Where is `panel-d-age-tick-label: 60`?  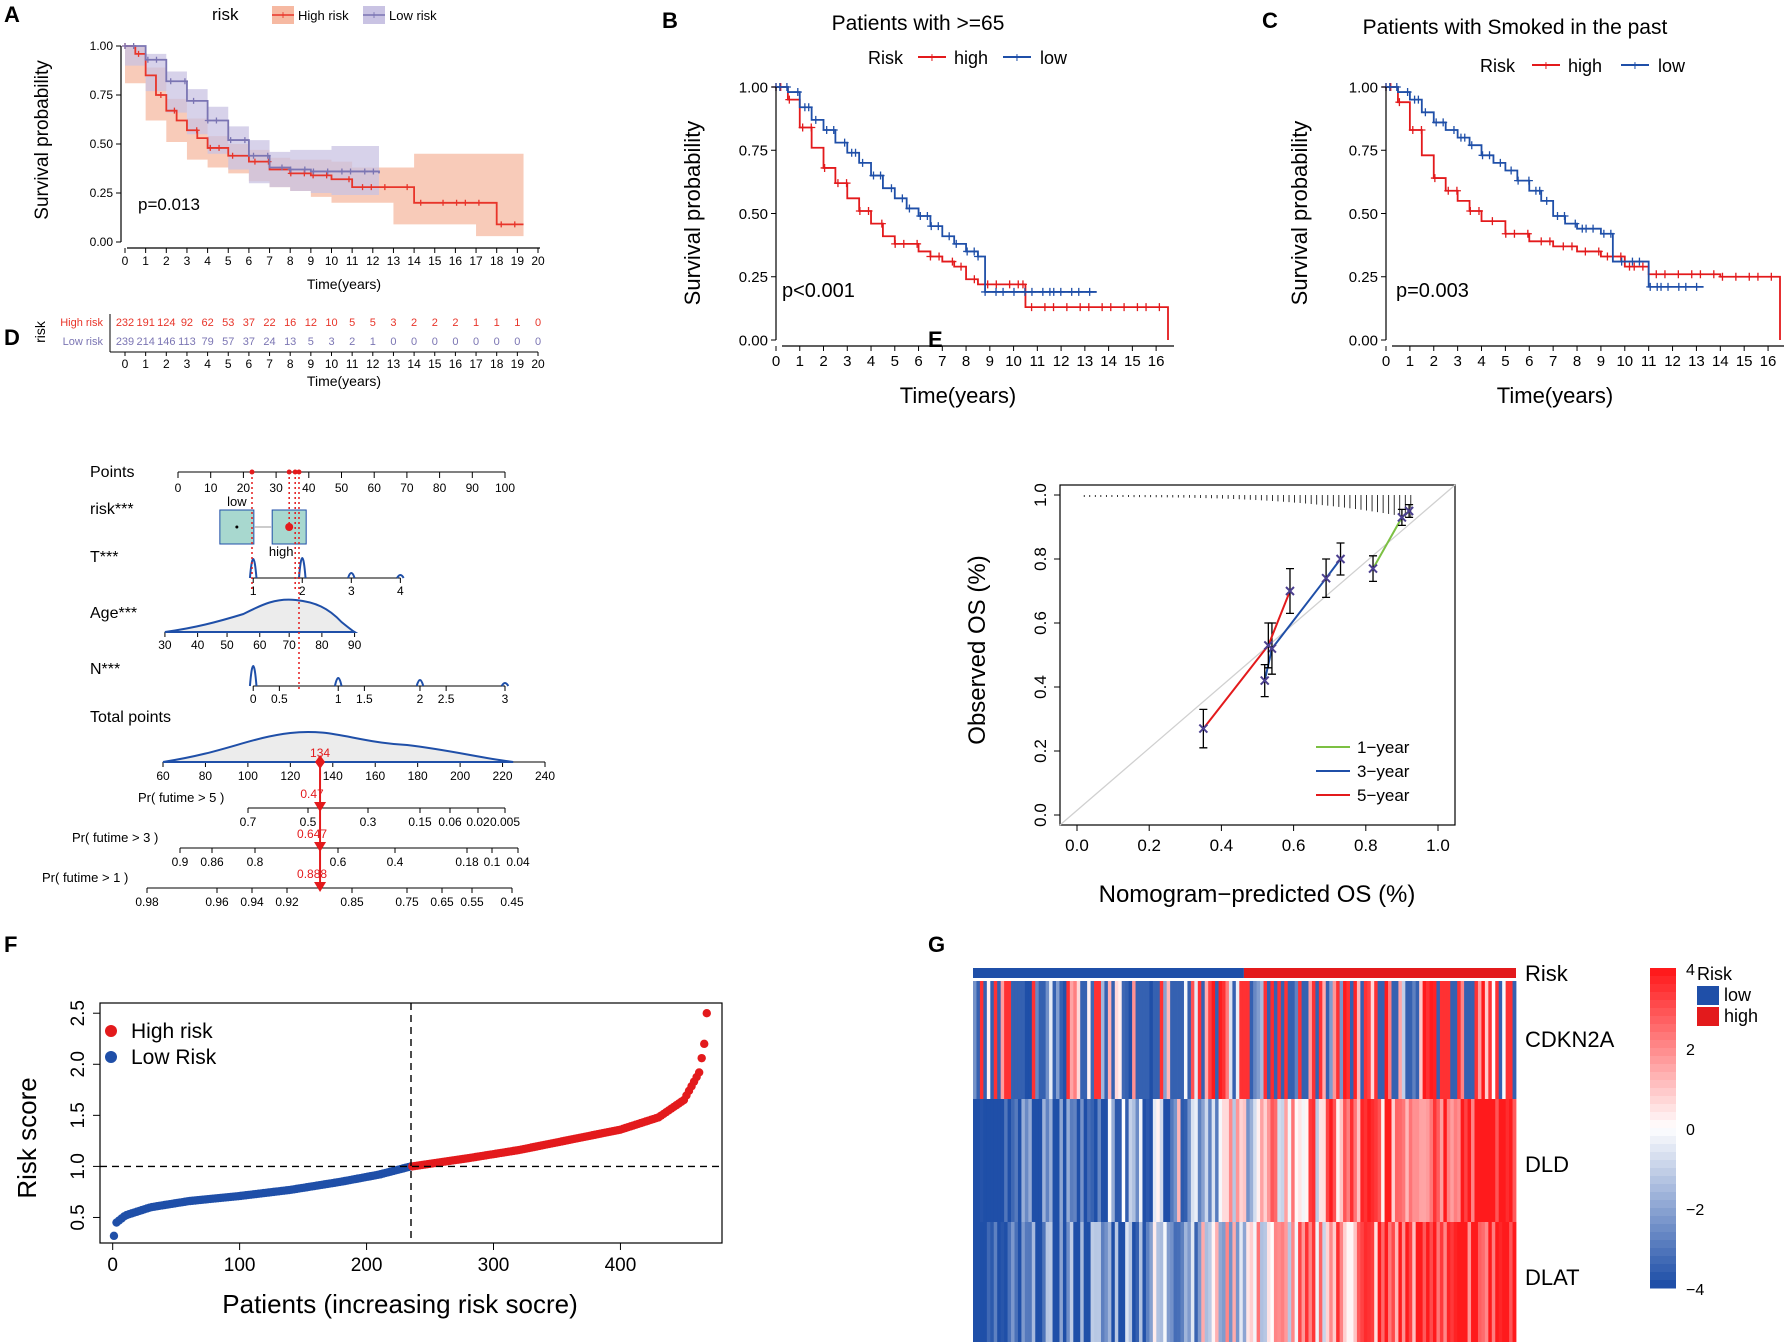 panel-d-age-tick-label: 60 is located at coordinates (260, 645).